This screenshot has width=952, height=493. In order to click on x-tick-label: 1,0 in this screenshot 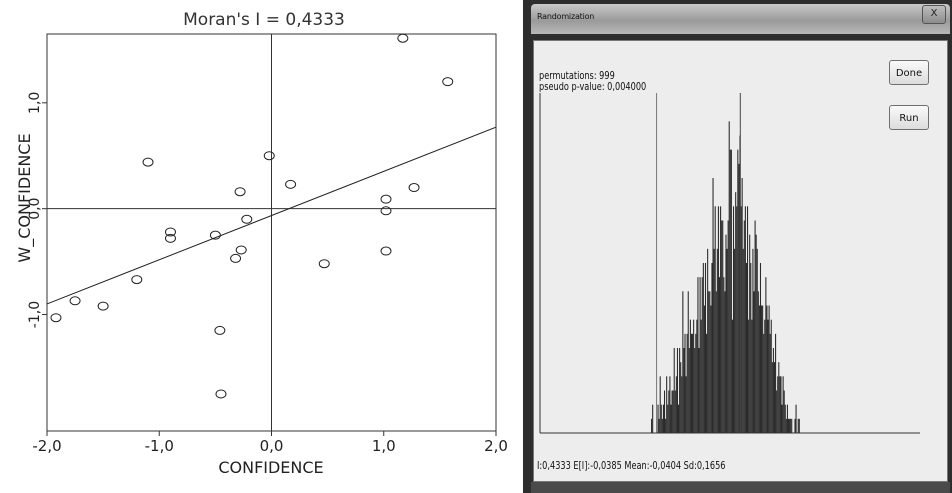, I will do `click(384, 446)`.